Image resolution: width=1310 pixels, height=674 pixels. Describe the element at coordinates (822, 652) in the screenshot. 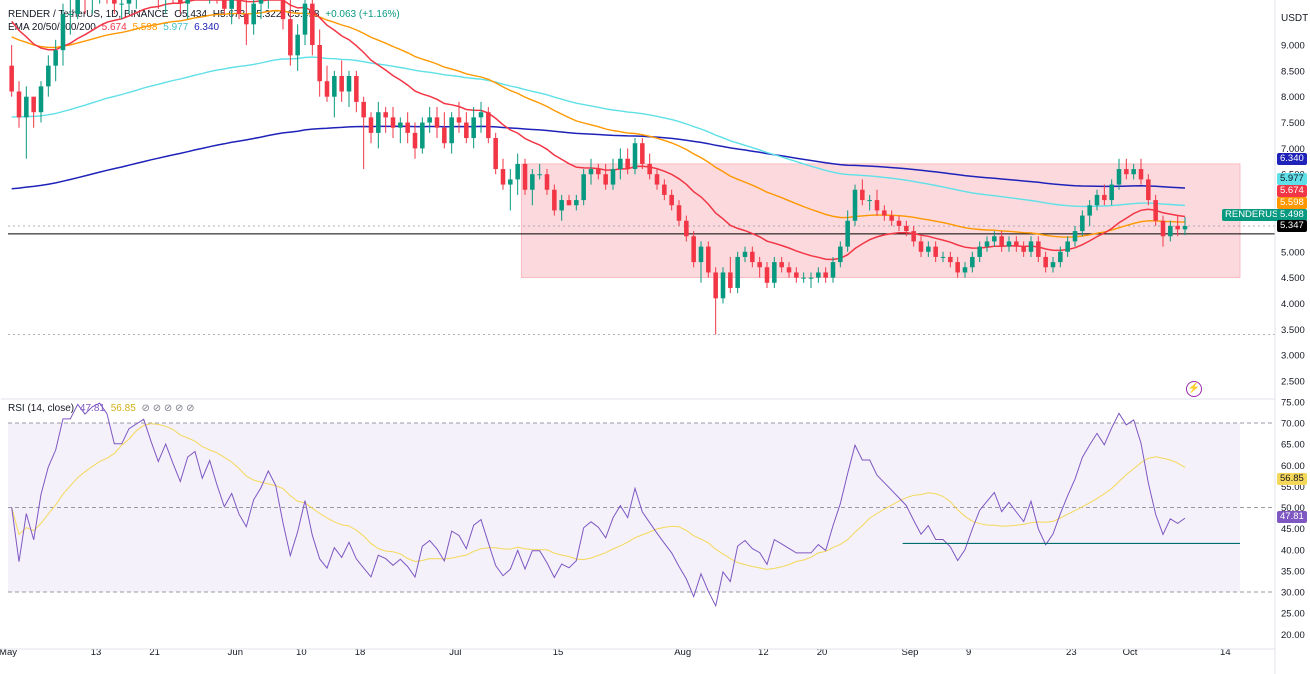

I see `time-tick-label: 20` at that location.